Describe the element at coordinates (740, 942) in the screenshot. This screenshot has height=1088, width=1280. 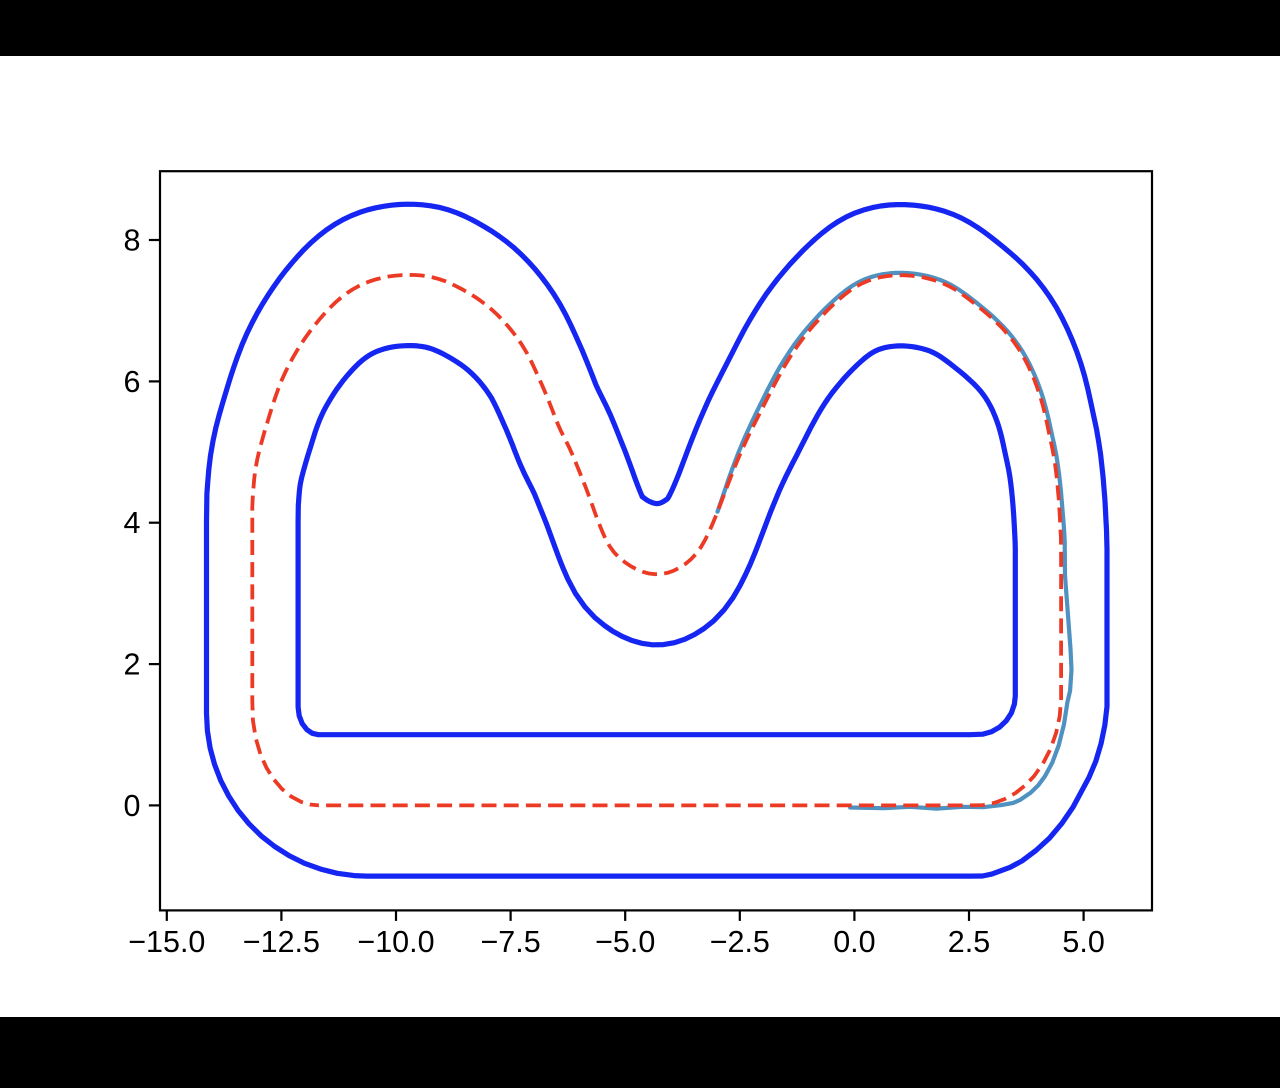
I see `svg-text: −2.5` at that location.